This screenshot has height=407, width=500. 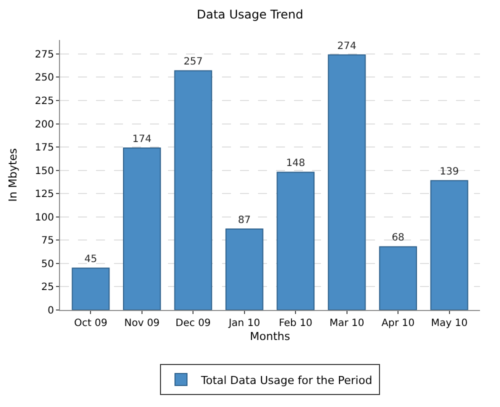 What do you see at coordinates (449, 172) in the screenshot?
I see `data-label: 139` at bounding box center [449, 172].